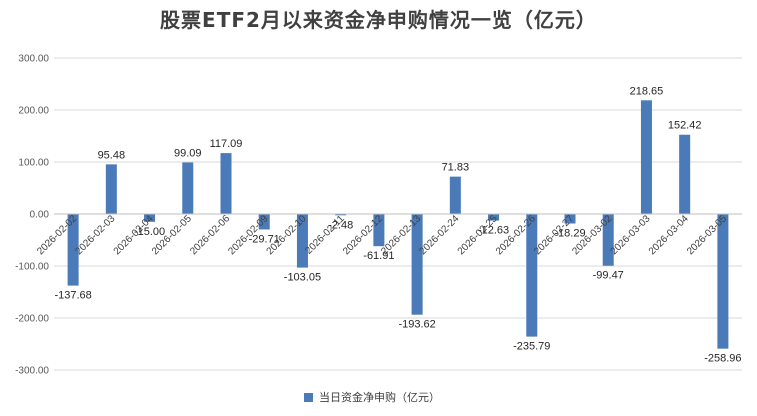  I want to click on data-label: 117.09, so click(226, 144).